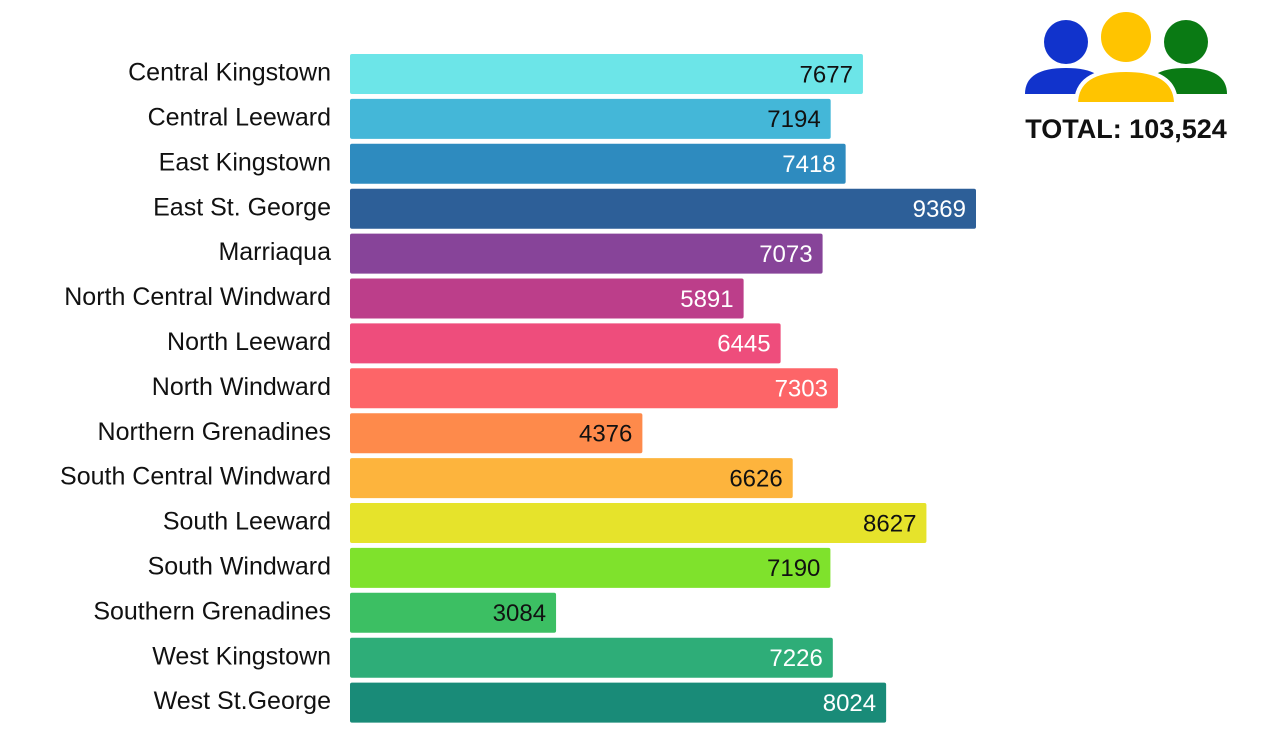 The image size is (1262, 754). I want to click on value-label: 7194, so click(793, 119).